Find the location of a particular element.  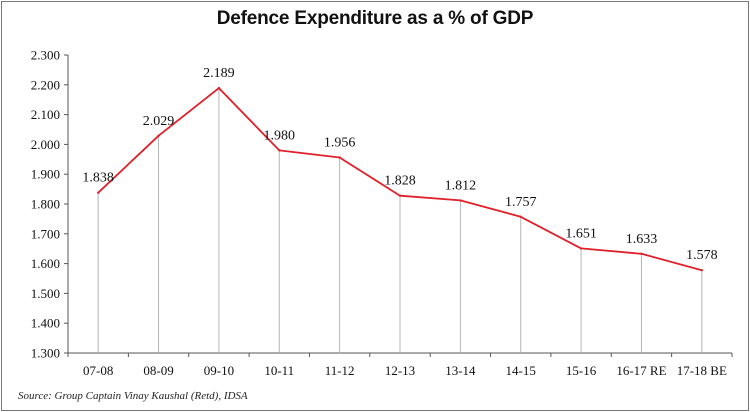

y-tick-label: 1.500 is located at coordinates (45, 293).